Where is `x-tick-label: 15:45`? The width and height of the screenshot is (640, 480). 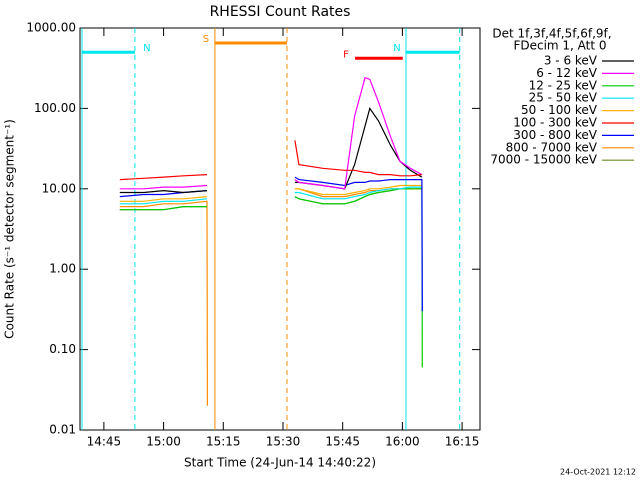 x-tick-label: 15:45 is located at coordinates (342, 442).